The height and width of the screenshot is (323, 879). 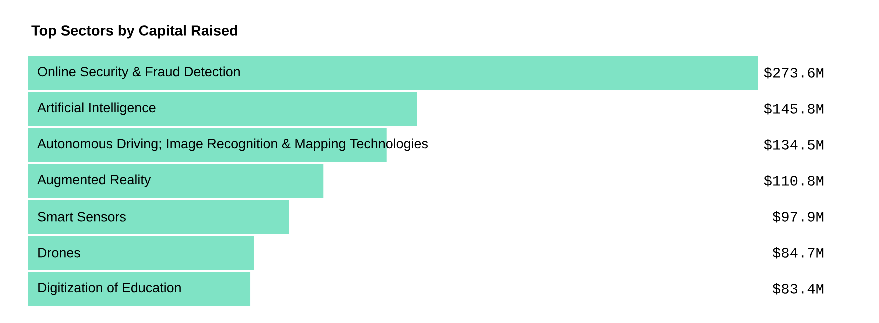 I want to click on y-tick-label: Drones, so click(x=59, y=253).